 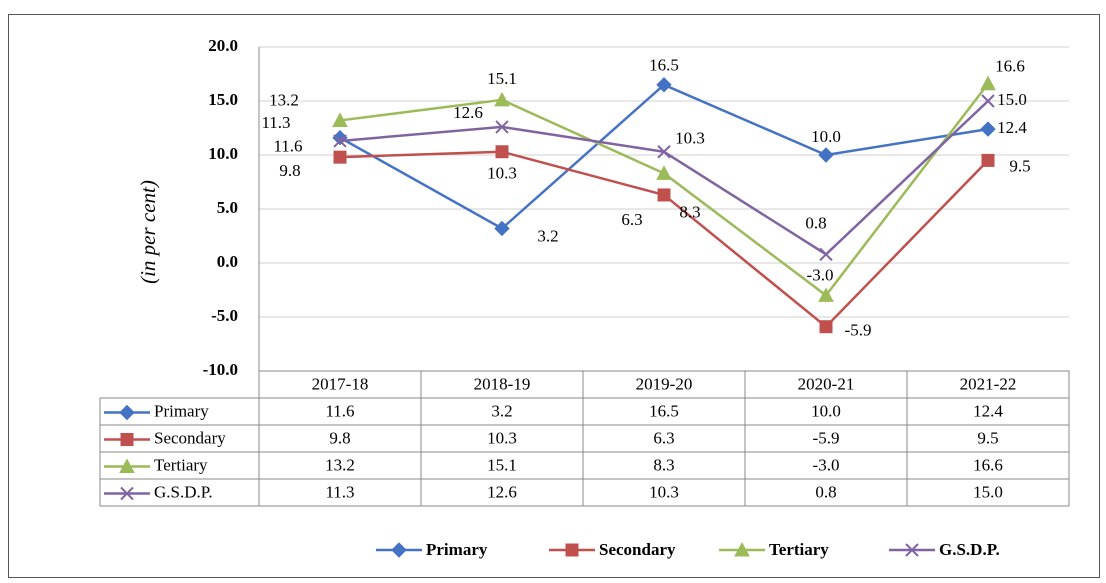 What do you see at coordinates (1012, 127) in the screenshot?
I see `data-label: 12.4` at bounding box center [1012, 127].